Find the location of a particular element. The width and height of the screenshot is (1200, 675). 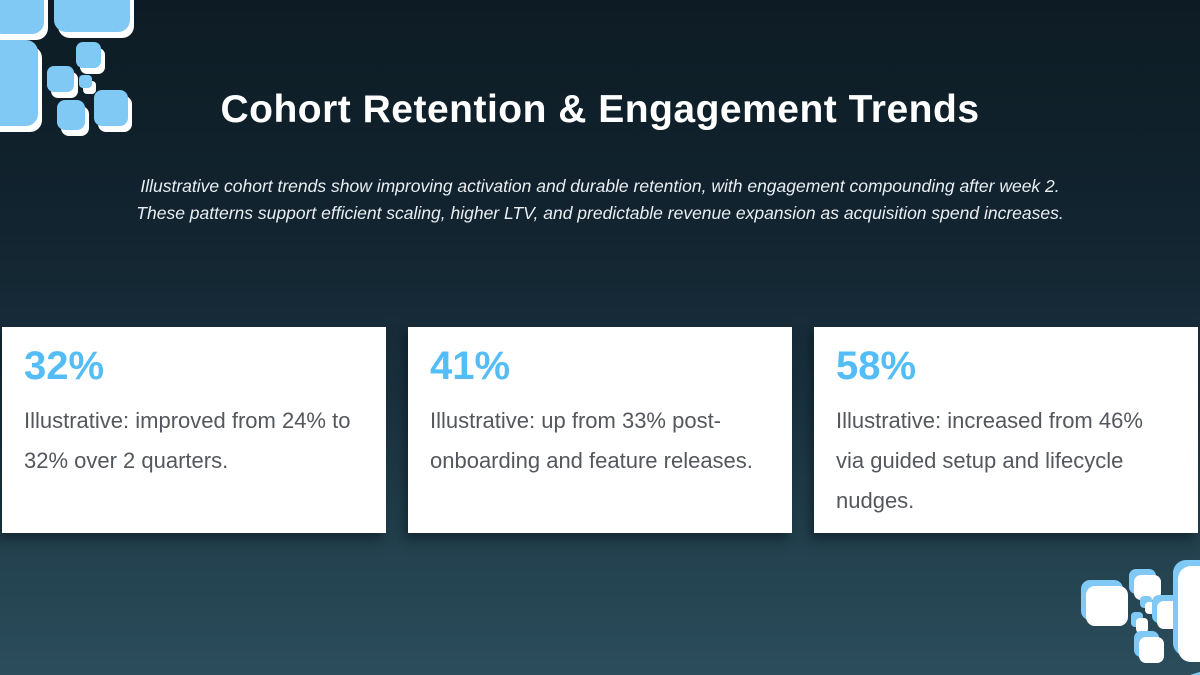

slide-title: Cohort Retention & Engagement Trends is located at coordinates (600, 109).